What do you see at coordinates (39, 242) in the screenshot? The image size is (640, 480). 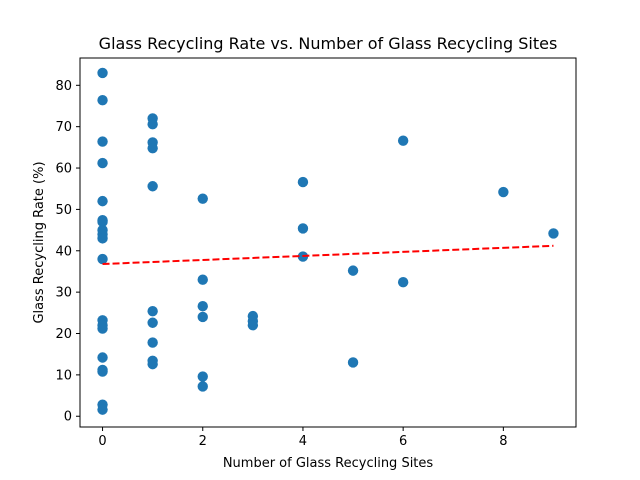 I see `y-axis-title: Glass Recycling Rate (%)` at bounding box center [39, 242].